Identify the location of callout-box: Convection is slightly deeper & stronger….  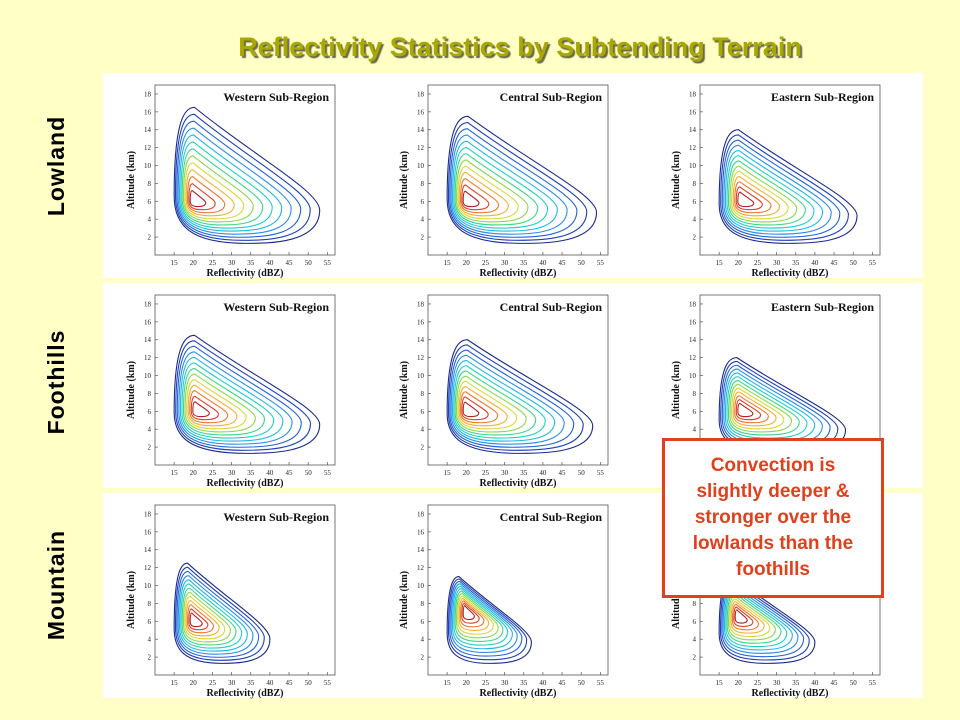
(773, 518).